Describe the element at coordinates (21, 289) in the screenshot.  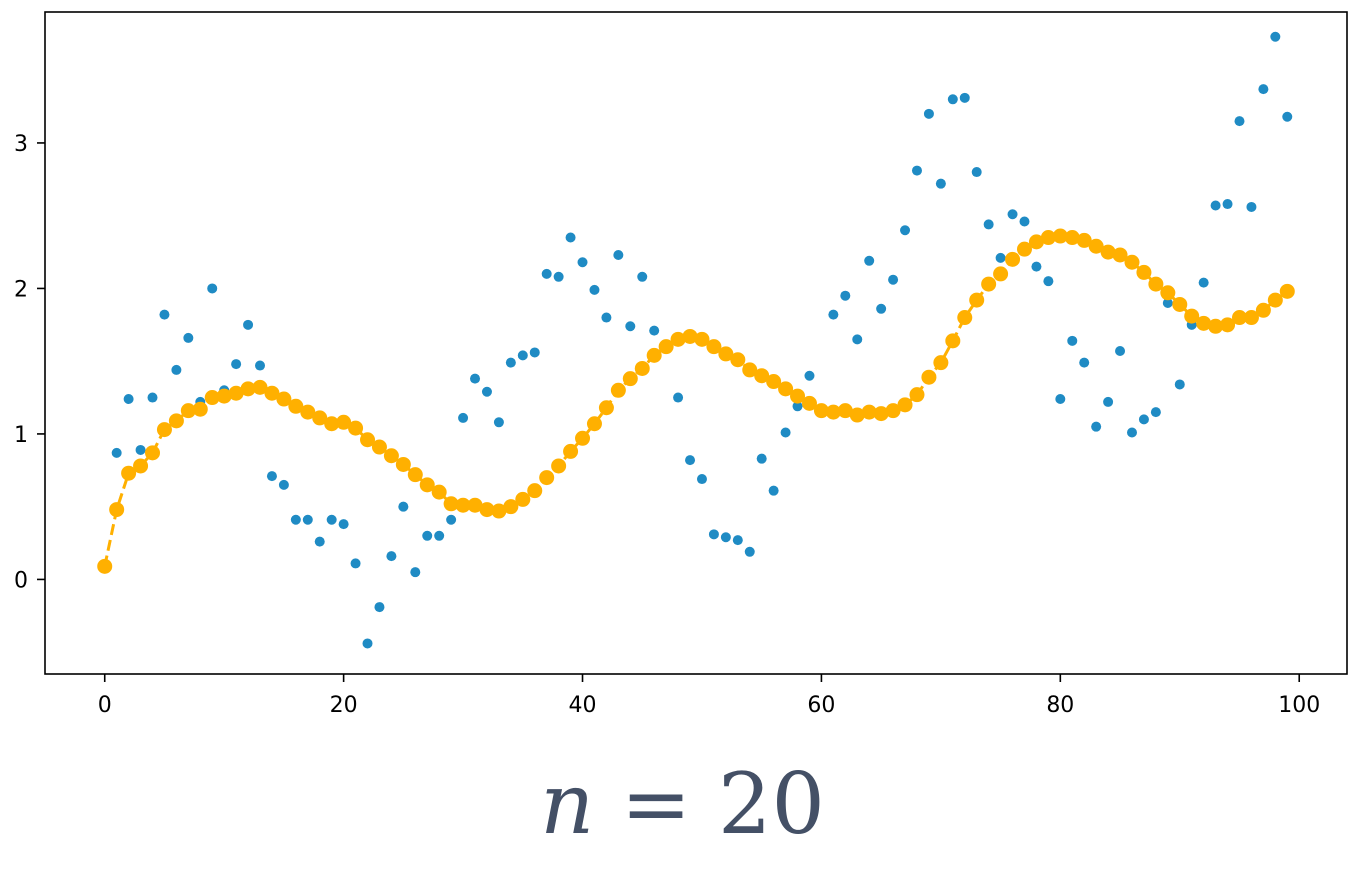
I see `y-tick-label: 2` at that location.